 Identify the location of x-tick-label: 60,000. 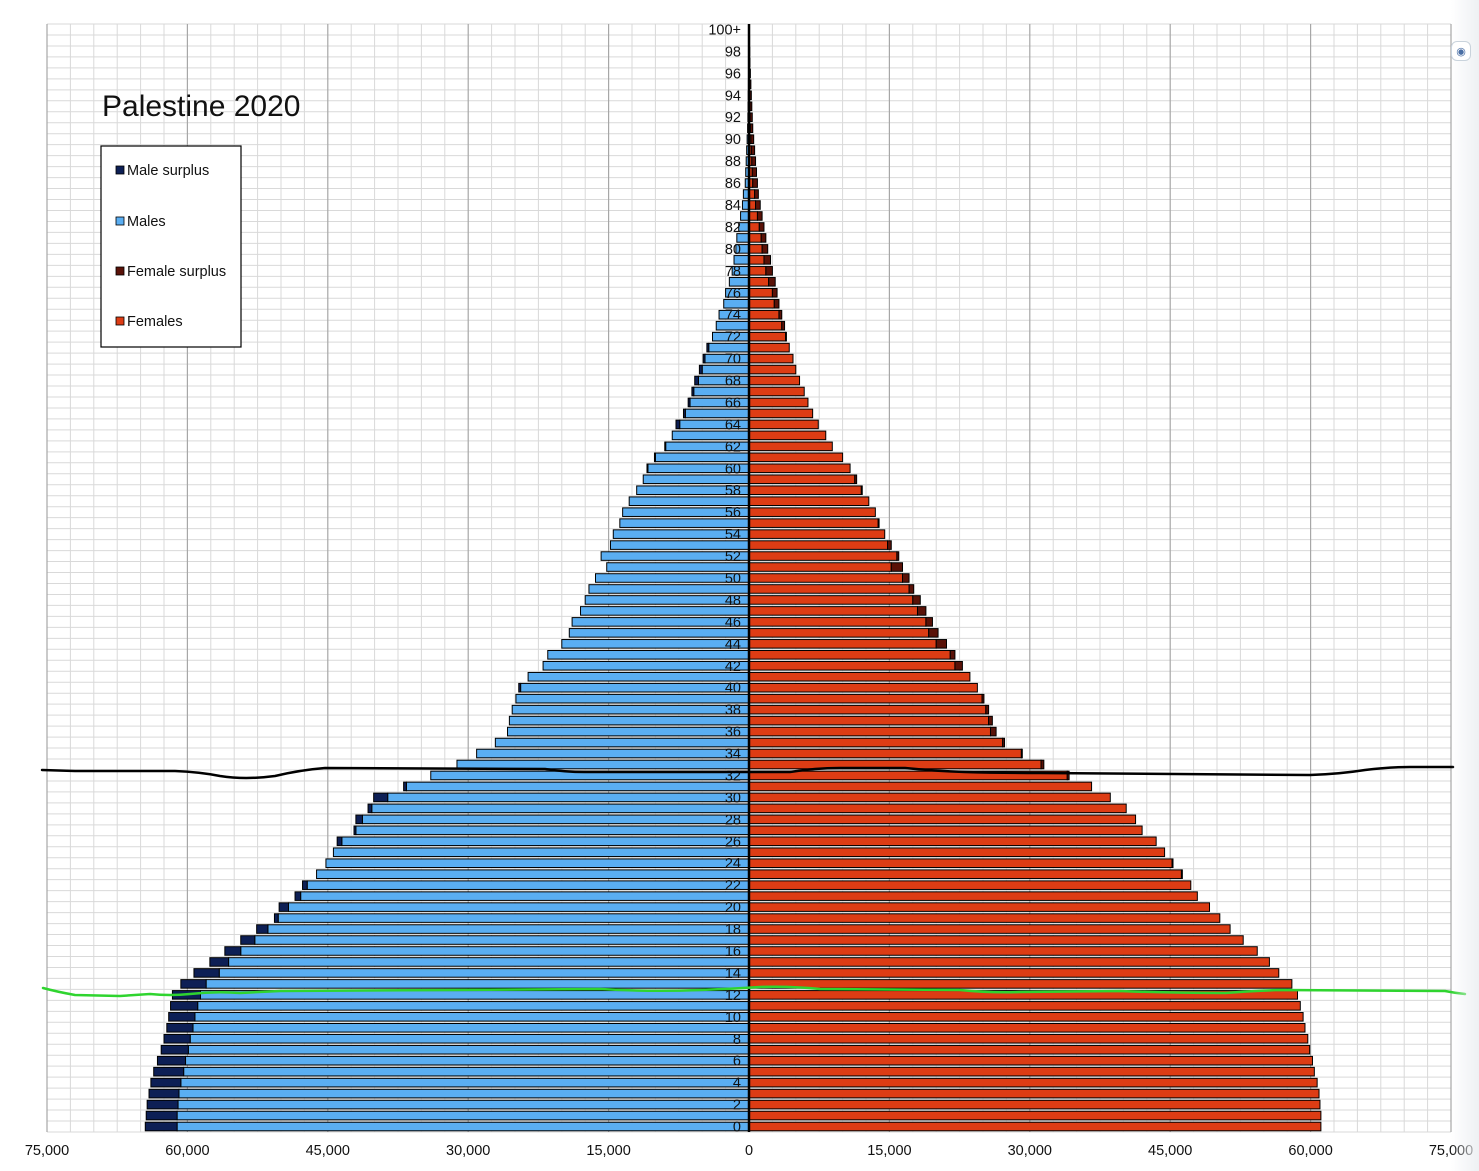
(187, 1151).